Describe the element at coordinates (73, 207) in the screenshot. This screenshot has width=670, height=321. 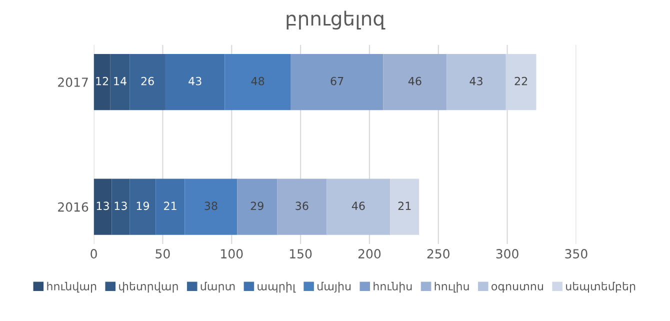
I see `y-tick-label: 2016` at that location.